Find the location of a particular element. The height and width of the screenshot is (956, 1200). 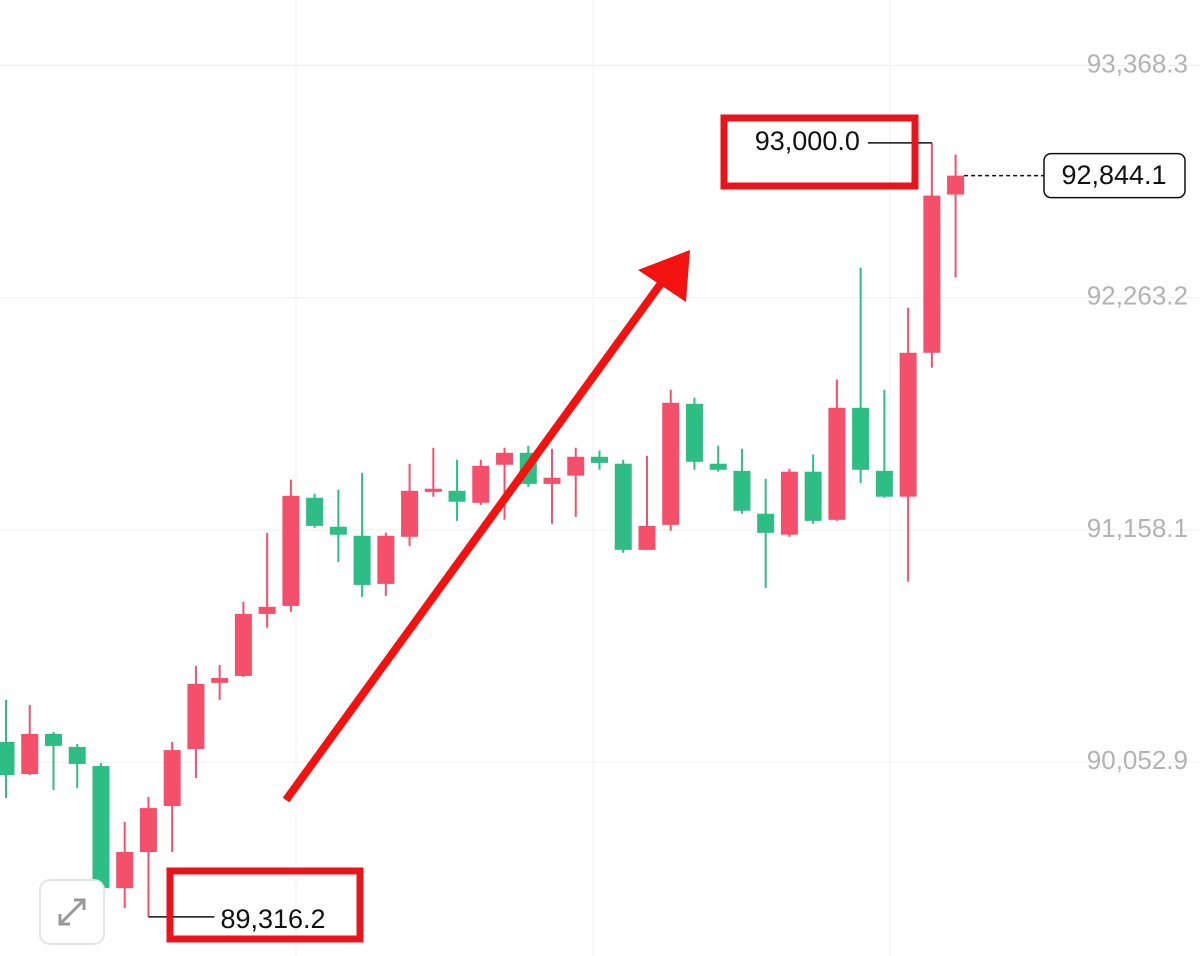

last-price-label: 92,844.1 is located at coordinates (1113, 175).